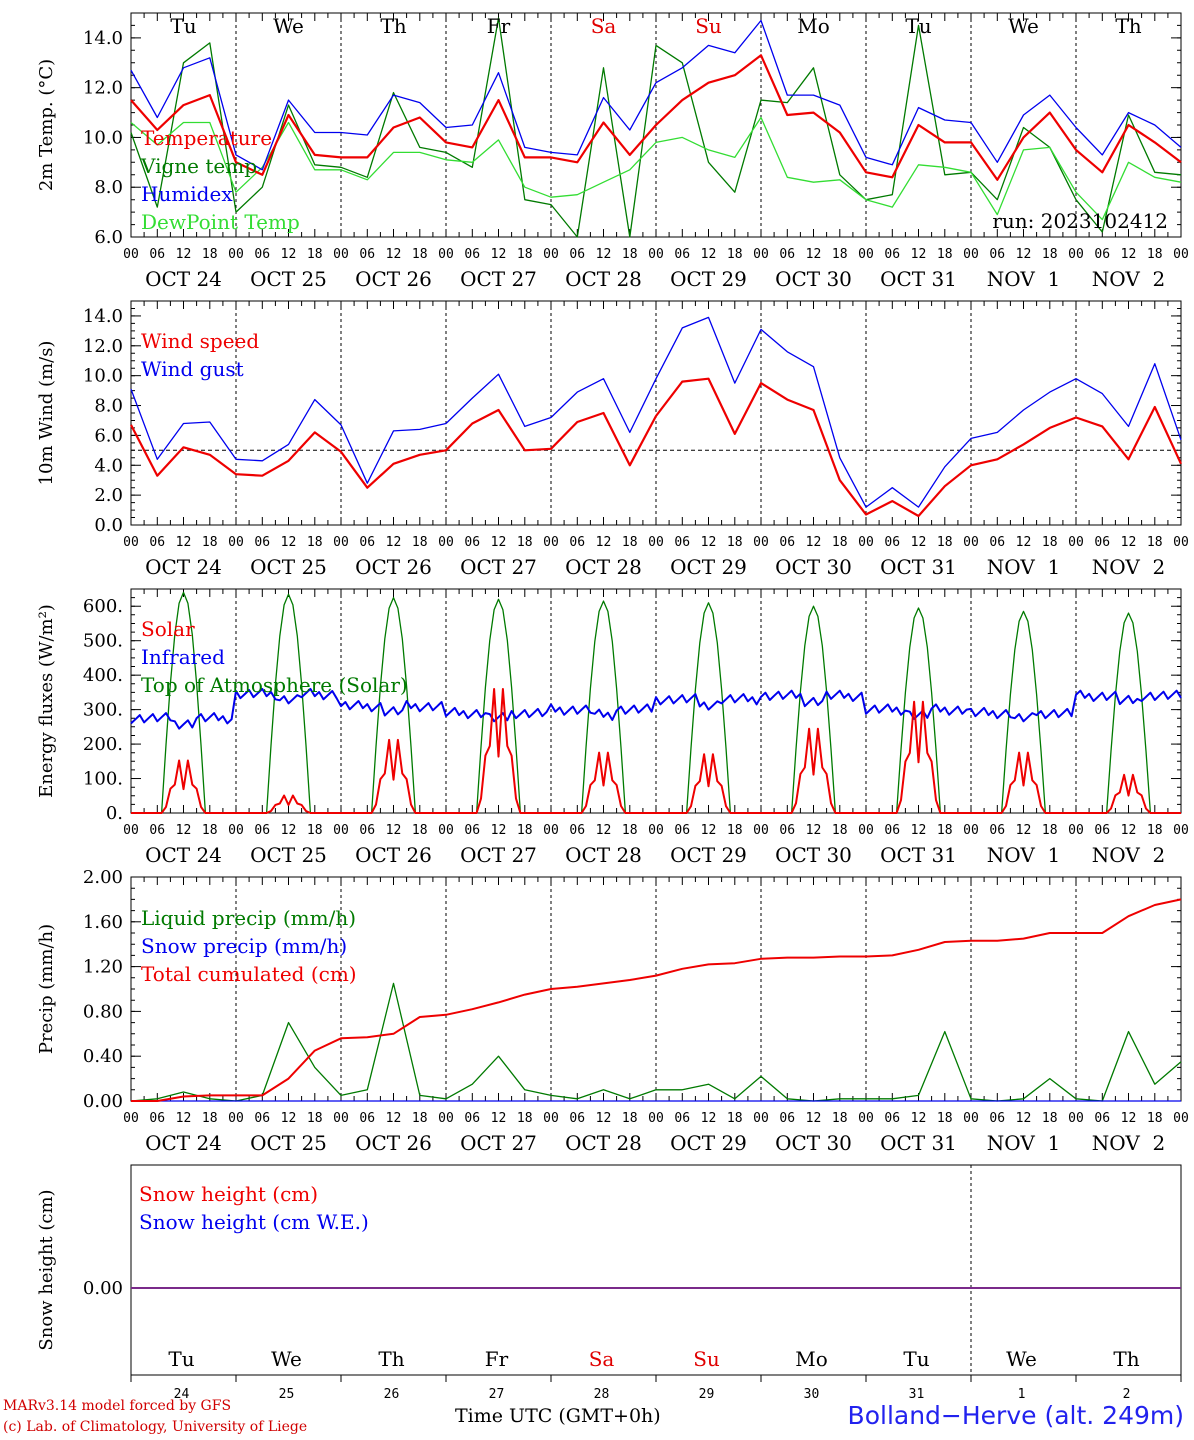 The image size is (1194, 1440). Describe the element at coordinates (114, 813) in the screenshot. I see `y-tick-label: 0.` at that location.